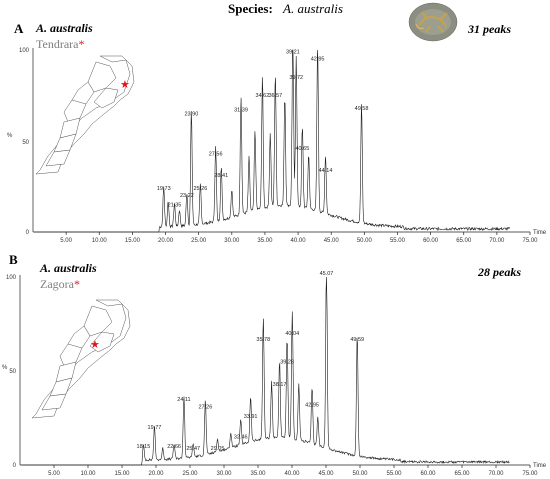 This screenshot has height=479, width=550. I want to click on panel-a-xtick-label: 35.00, so click(265, 241).